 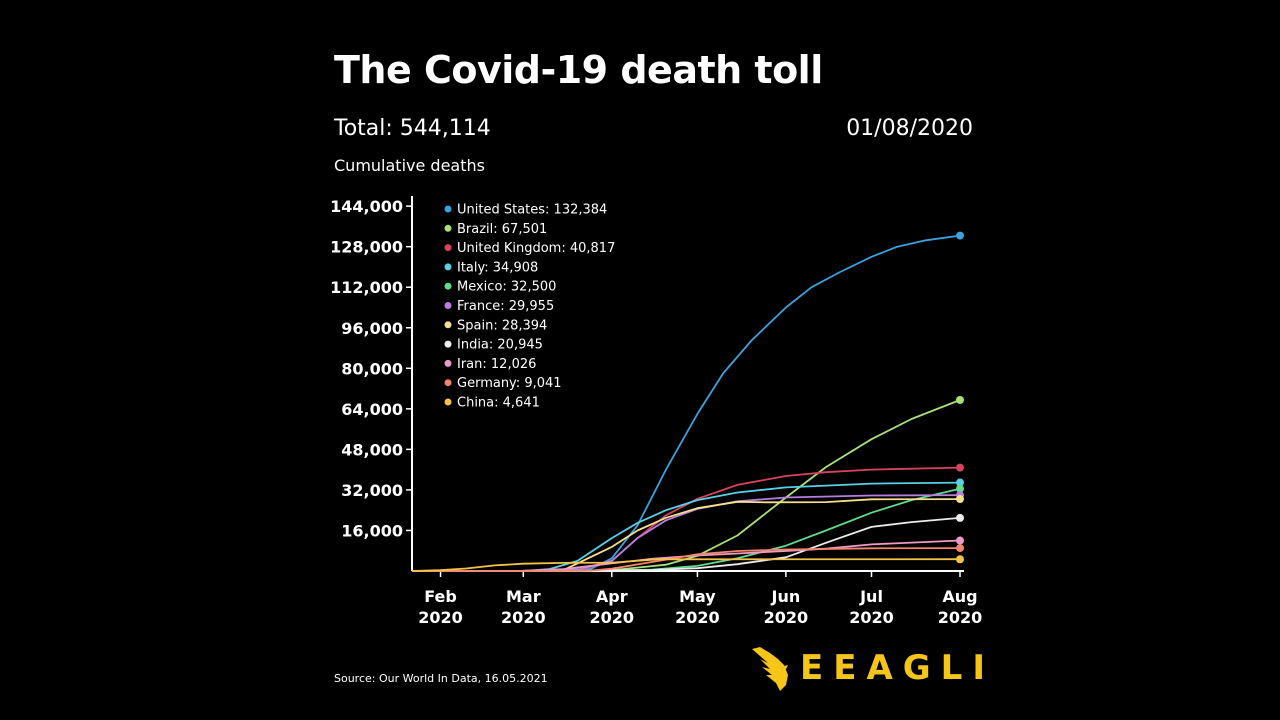 What do you see at coordinates (578, 70) in the screenshot?
I see `chart-title: The Covid-19 death toll` at bounding box center [578, 70].